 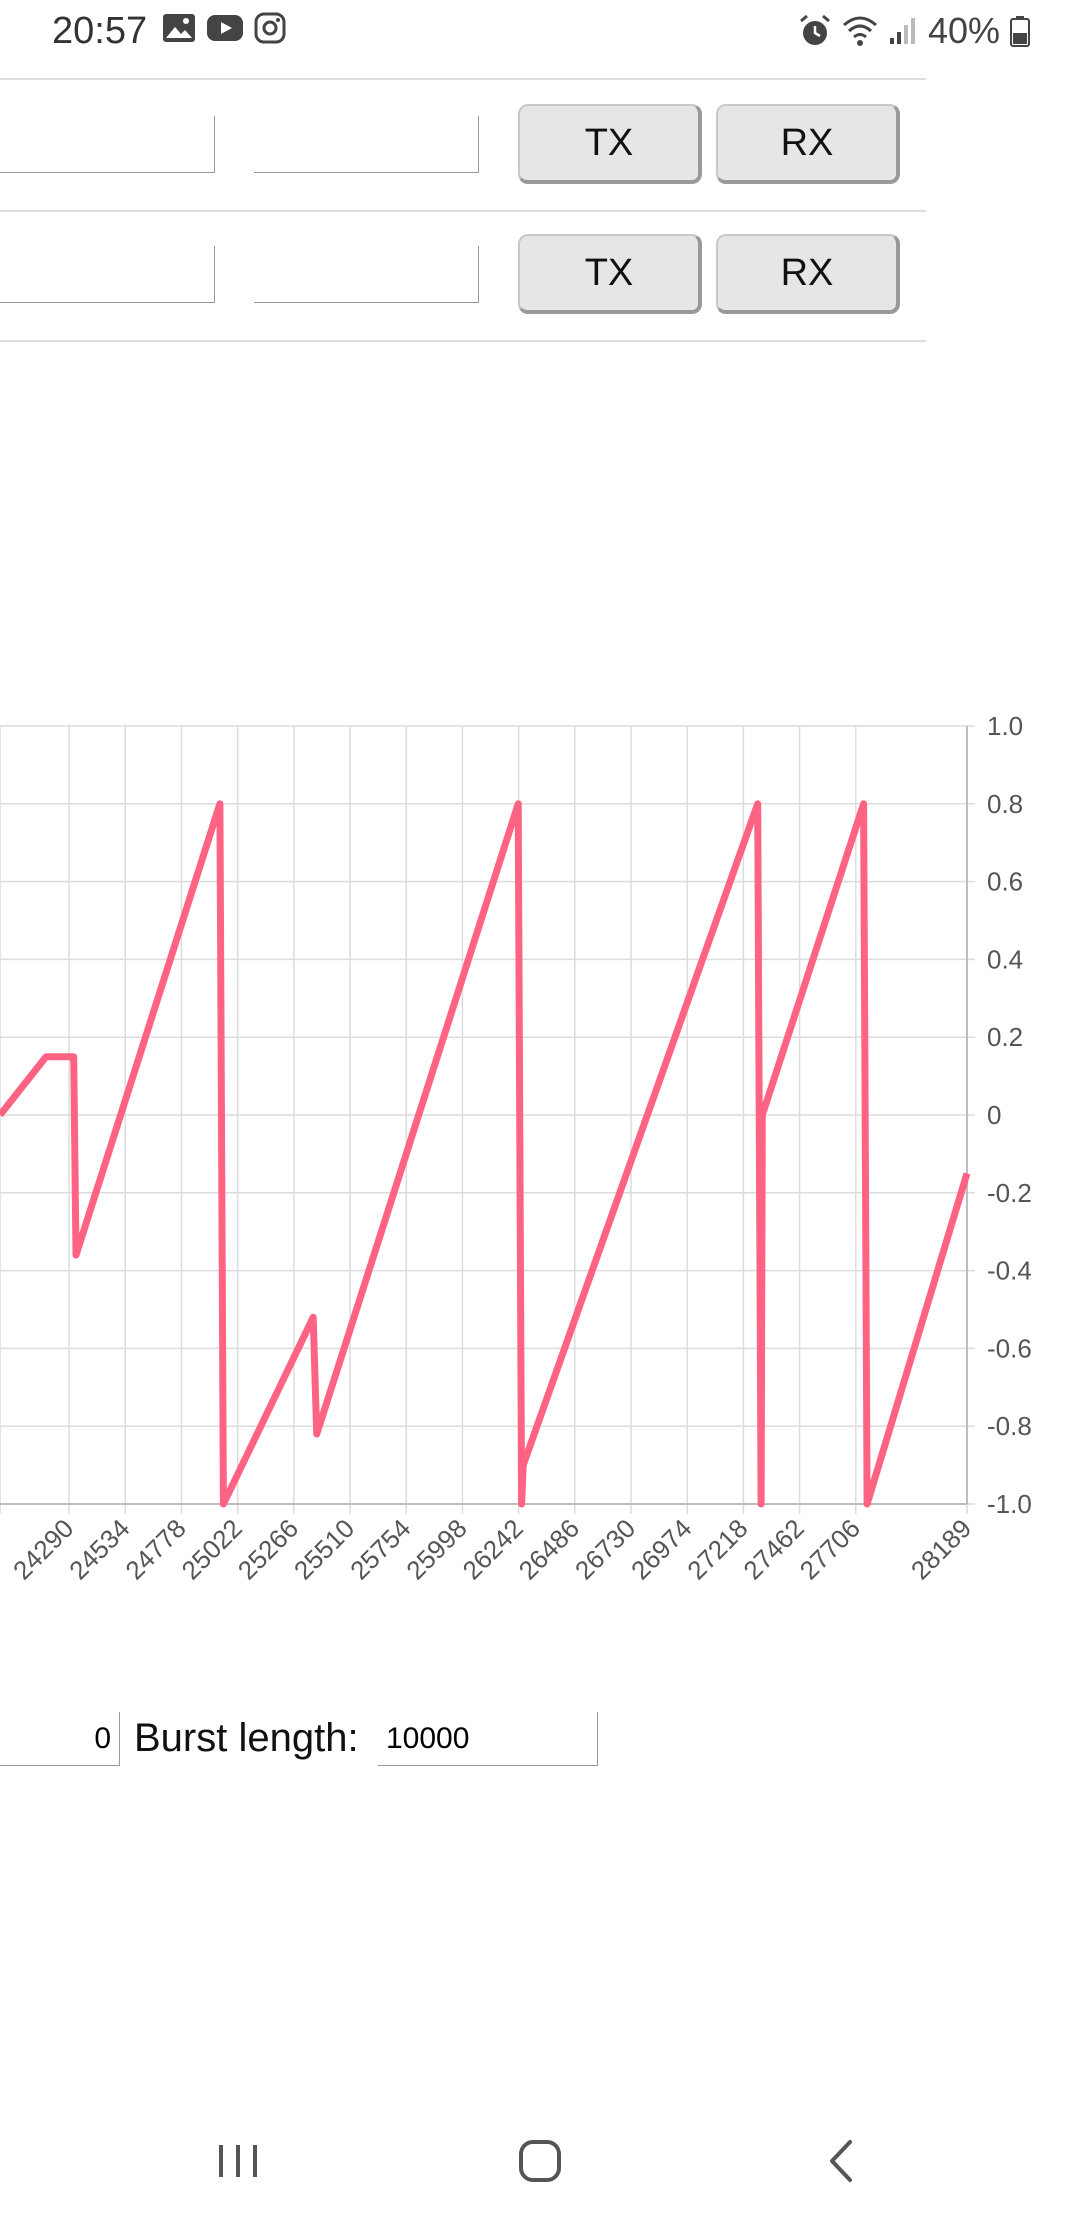 What do you see at coordinates (808, 274) in the screenshot?
I see `row2-rx-button: RX` at bounding box center [808, 274].